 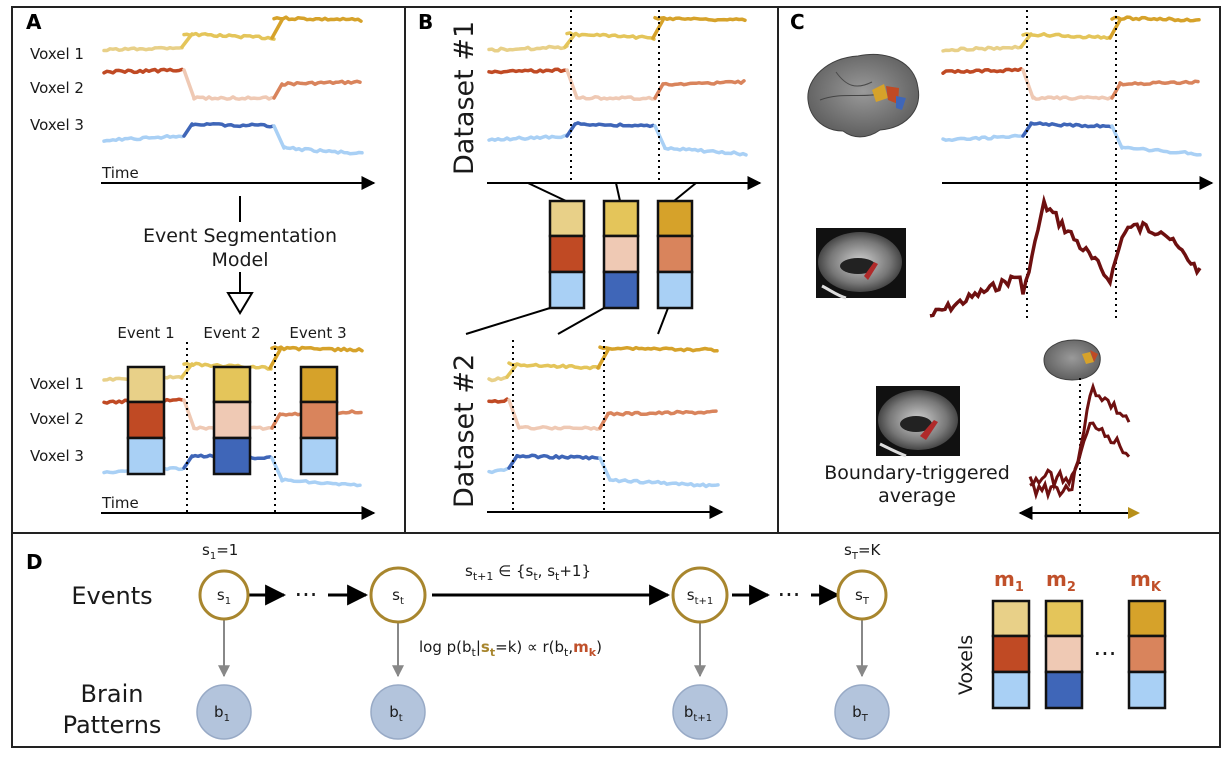 I want to click on voxel-1-label-top: Voxel 1, so click(x=57, y=54).